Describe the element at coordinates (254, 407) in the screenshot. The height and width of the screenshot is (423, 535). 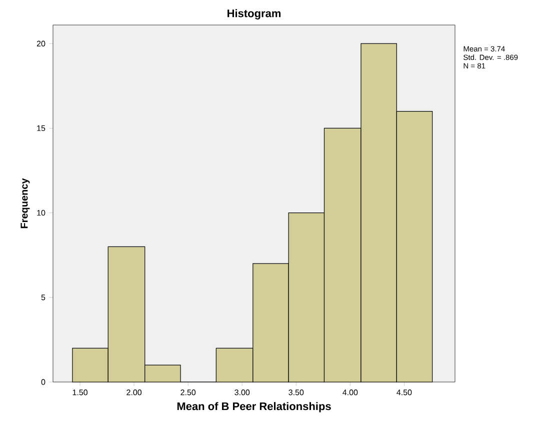
I see `x-axis-title: Mean of B Peer Relationships` at that location.